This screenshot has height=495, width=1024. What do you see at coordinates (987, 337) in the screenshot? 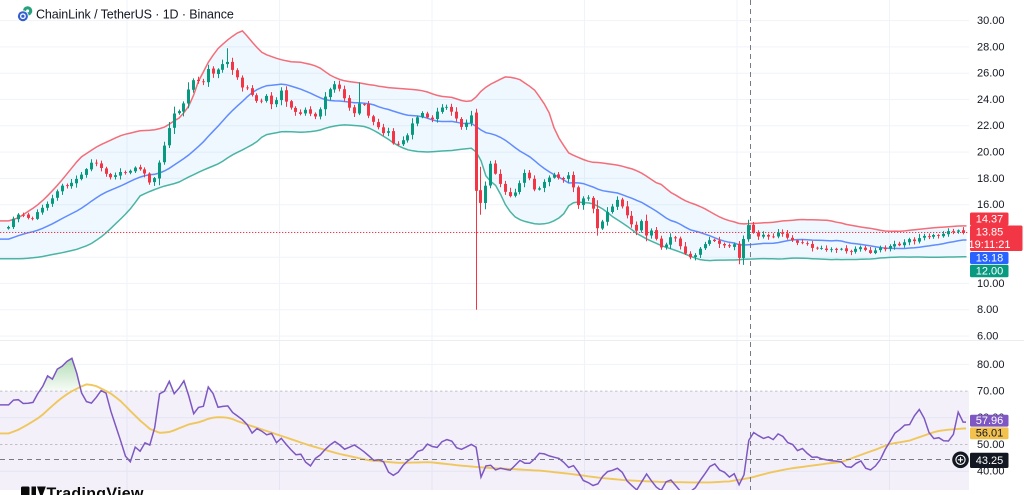
I see `svg-text: 6.00` at bounding box center [987, 337].